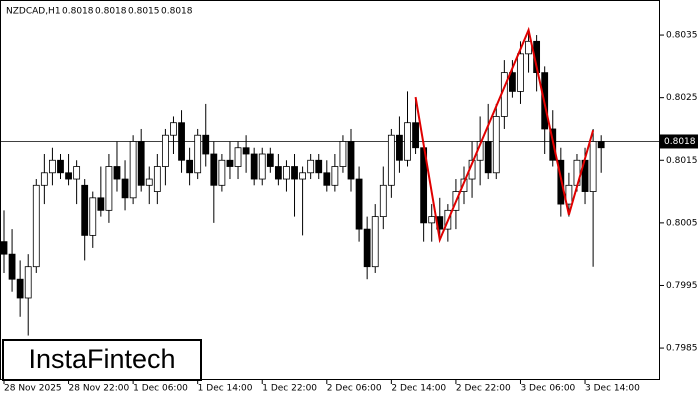  Describe the element at coordinates (612, 389) in the screenshot. I see `x-tick-label: 3 Dec 14:00` at that location.